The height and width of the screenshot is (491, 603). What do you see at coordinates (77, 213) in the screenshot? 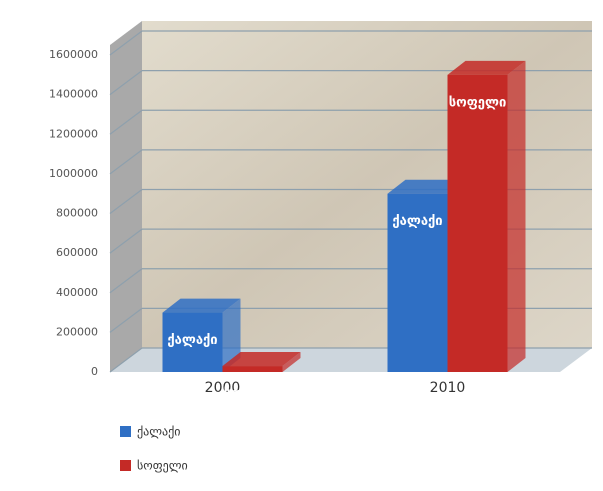
I see `y-tick-label: 800000` at bounding box center [77, 213].